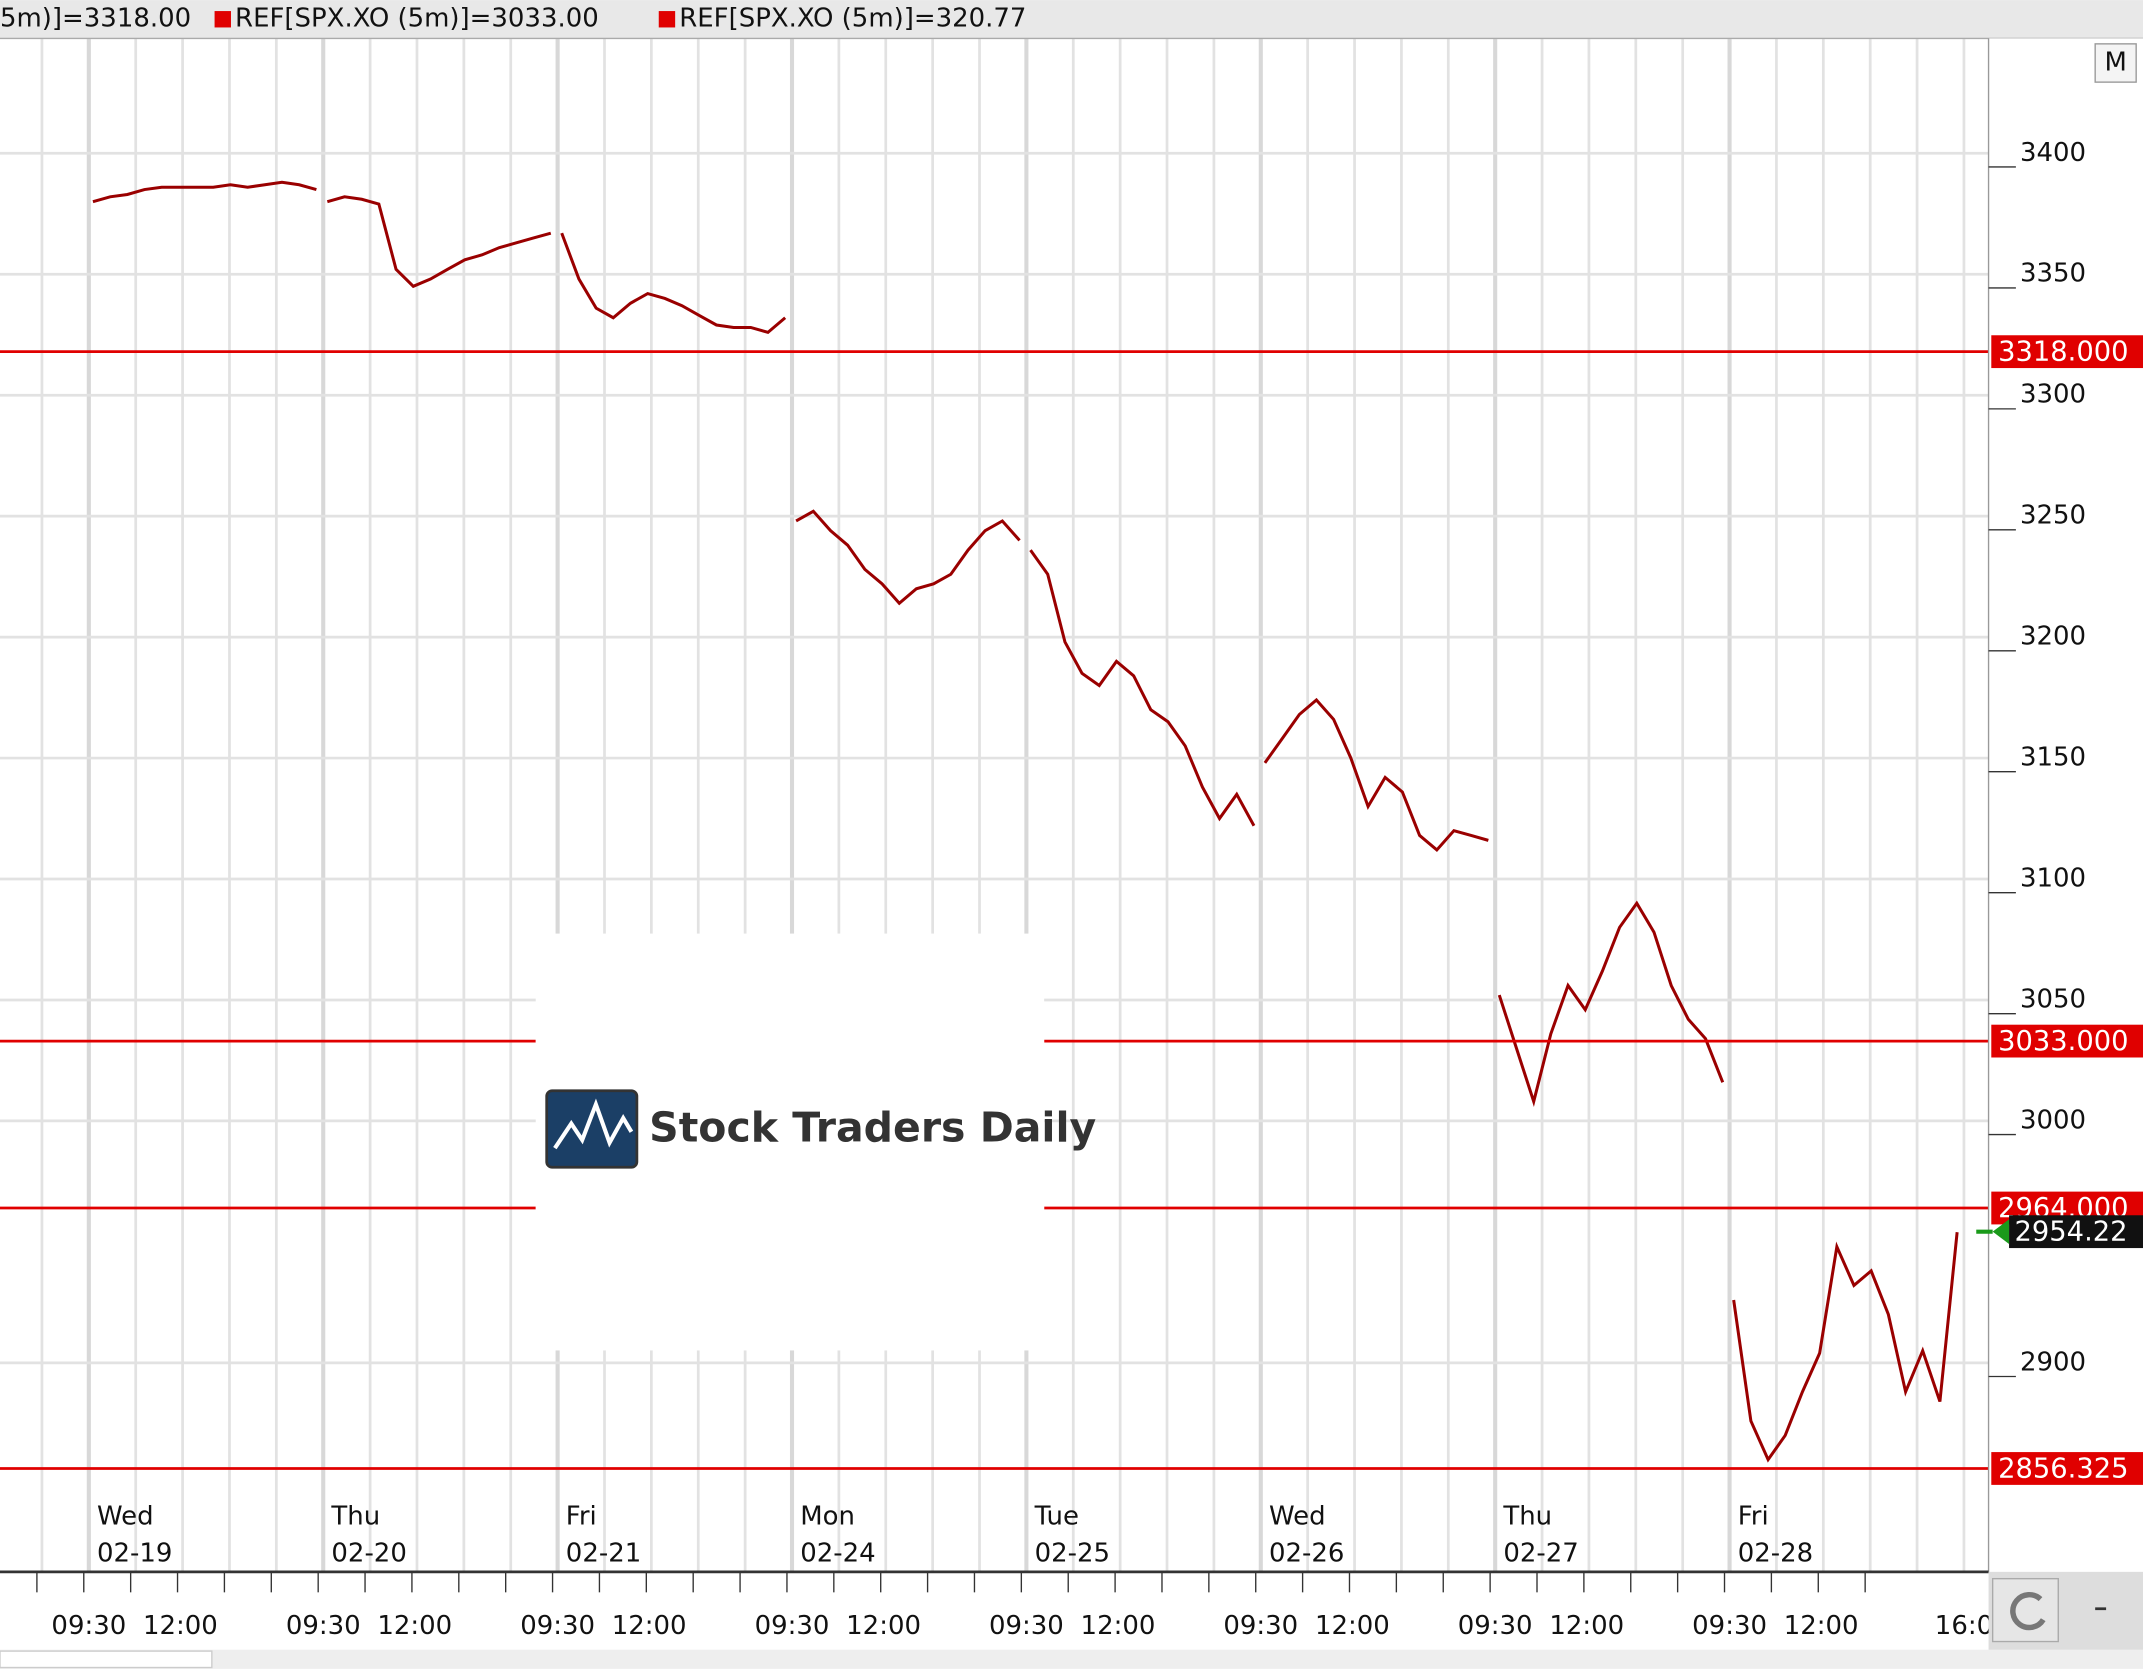  What do you see at coordinates (2053, 758) in the screenshot?
I see `y-tick-label: 3150` at bounding box center [2053, 758].